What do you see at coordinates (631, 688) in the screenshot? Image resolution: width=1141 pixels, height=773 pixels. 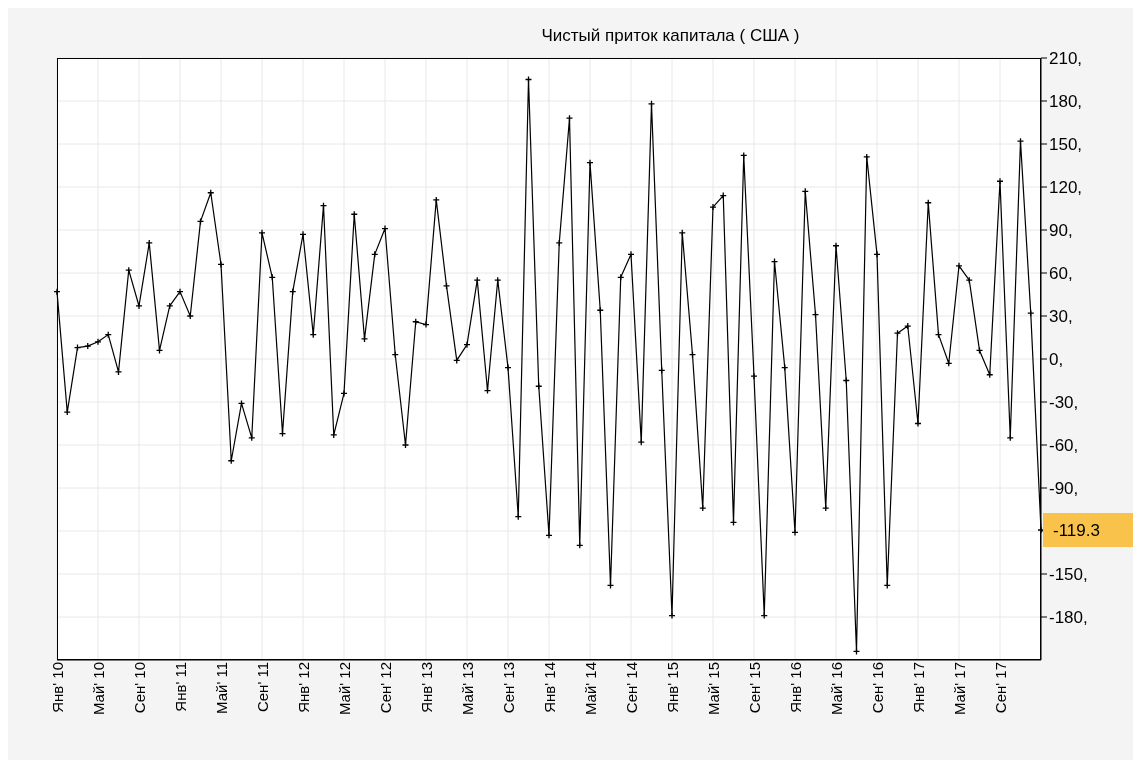 I see `x-tick-label: Сен' 14` at bounding box center [631, 688].